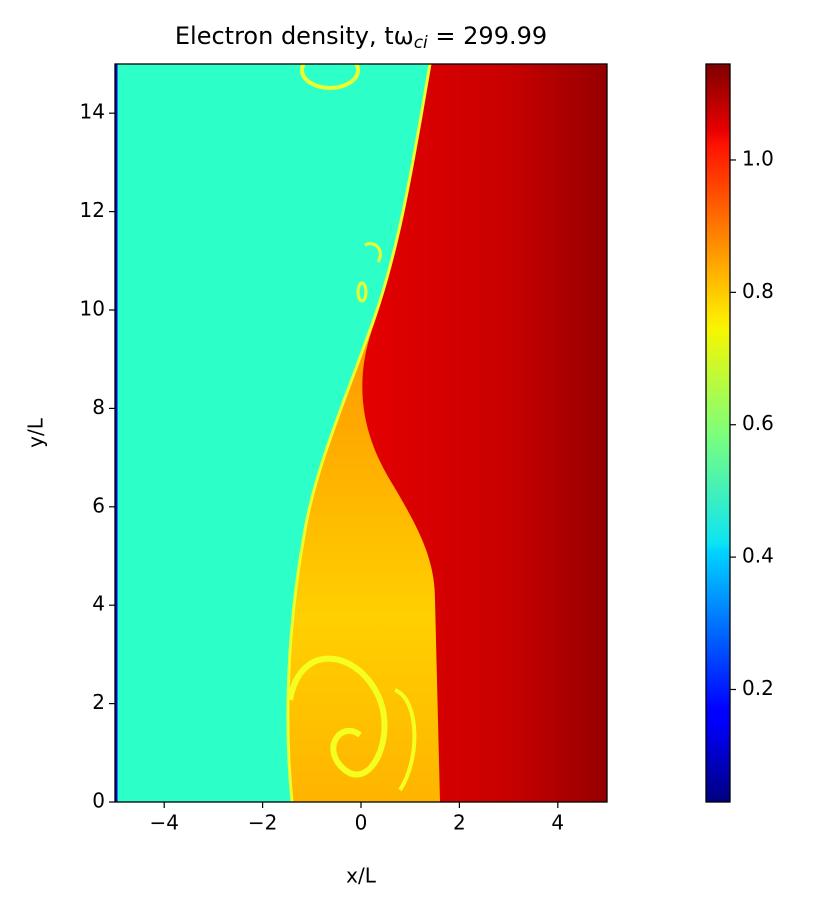  I want to click on top-blob, so click(330, 77).